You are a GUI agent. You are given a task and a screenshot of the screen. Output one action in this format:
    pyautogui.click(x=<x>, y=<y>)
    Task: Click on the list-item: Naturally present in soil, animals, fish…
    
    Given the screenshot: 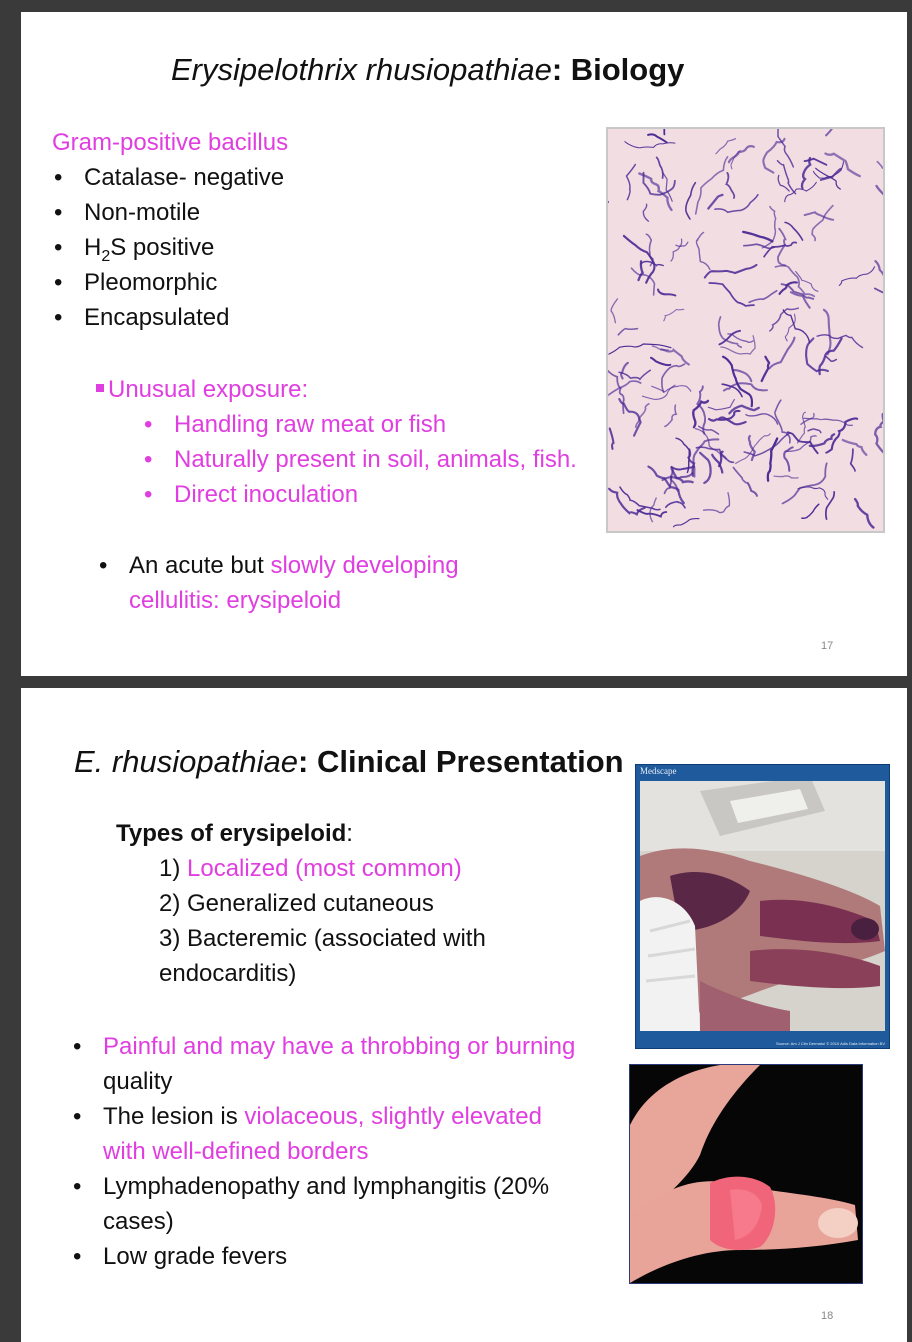 What is the action you would take?
    pyautogui.click(x=360, y=459)
    